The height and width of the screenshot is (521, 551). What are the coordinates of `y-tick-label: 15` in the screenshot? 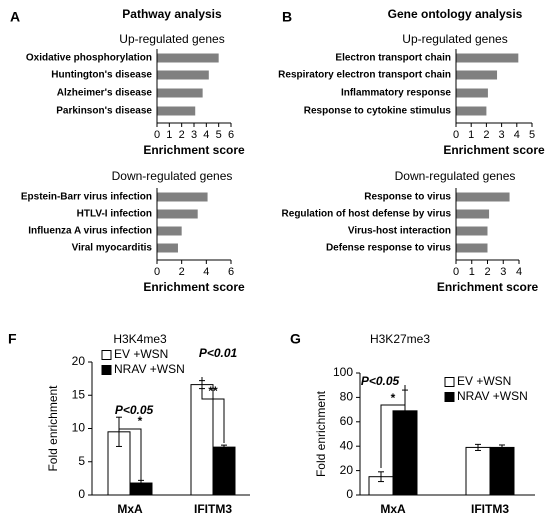 It's located at (79, 394).